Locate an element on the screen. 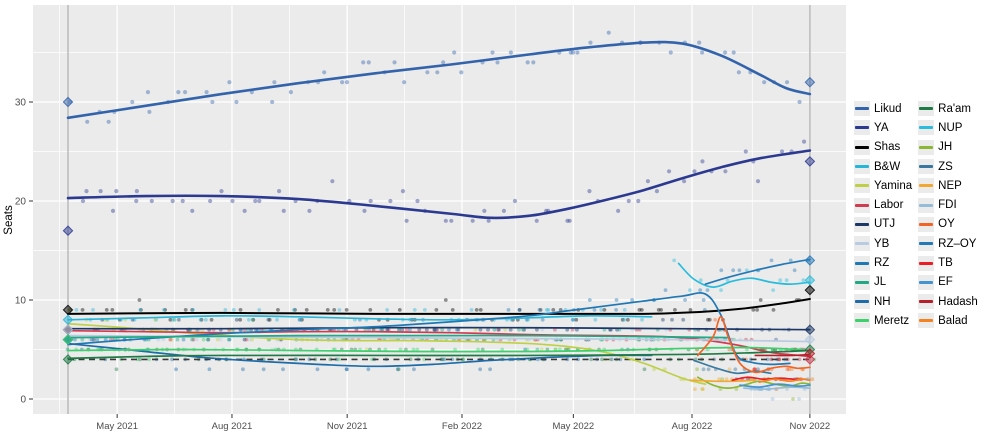  x-tick-label: Aug 2021 is located at coordinates (232, 426).